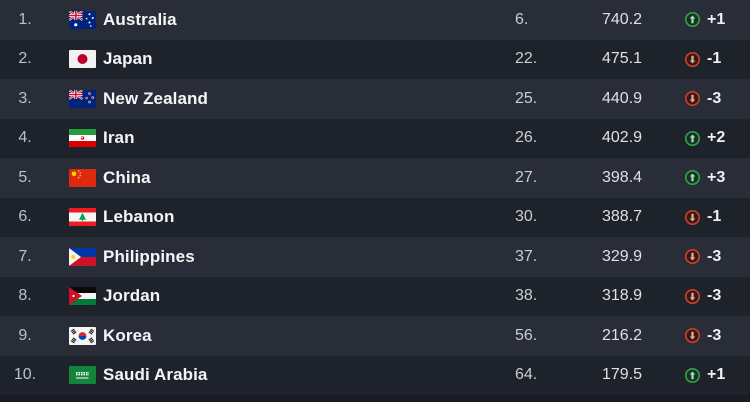  I want to click on row-rank: 3., so click(25, 98).